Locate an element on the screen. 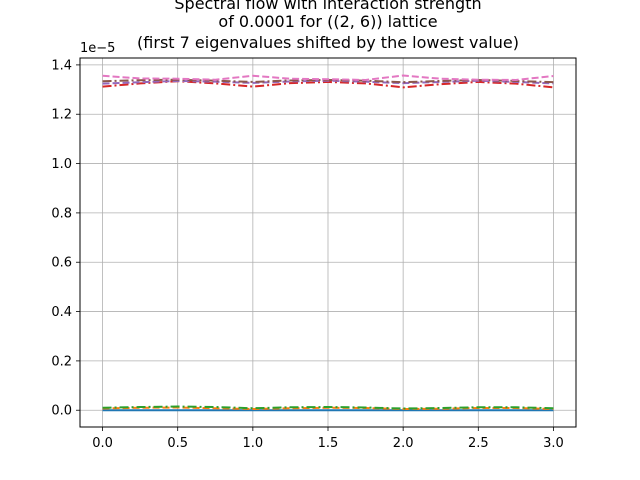 The image size is (640, 480). chart-title-line-2: of 0.0001 for ((2, 6)) lattice is located at coordinates (327, 21).